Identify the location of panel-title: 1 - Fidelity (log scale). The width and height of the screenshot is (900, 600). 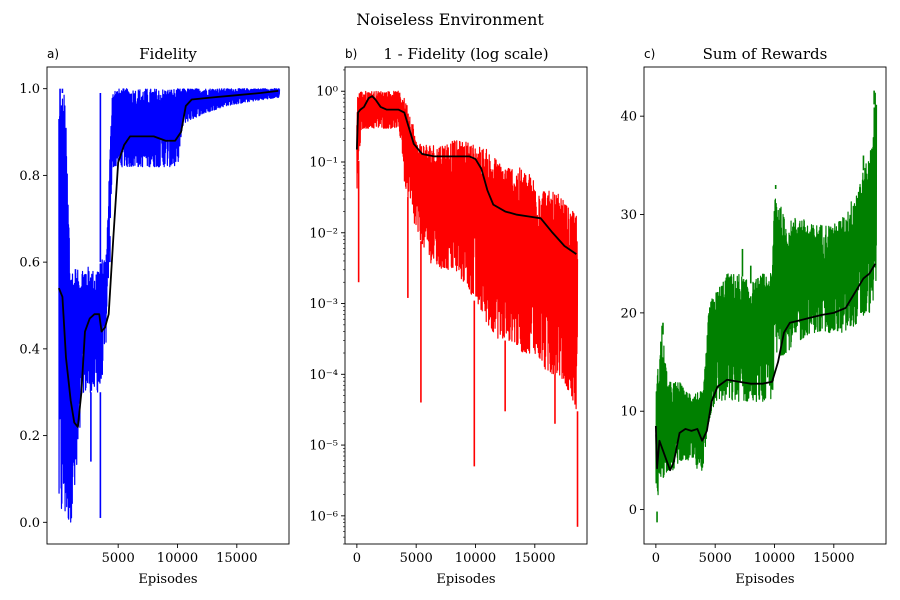
(465, 54).